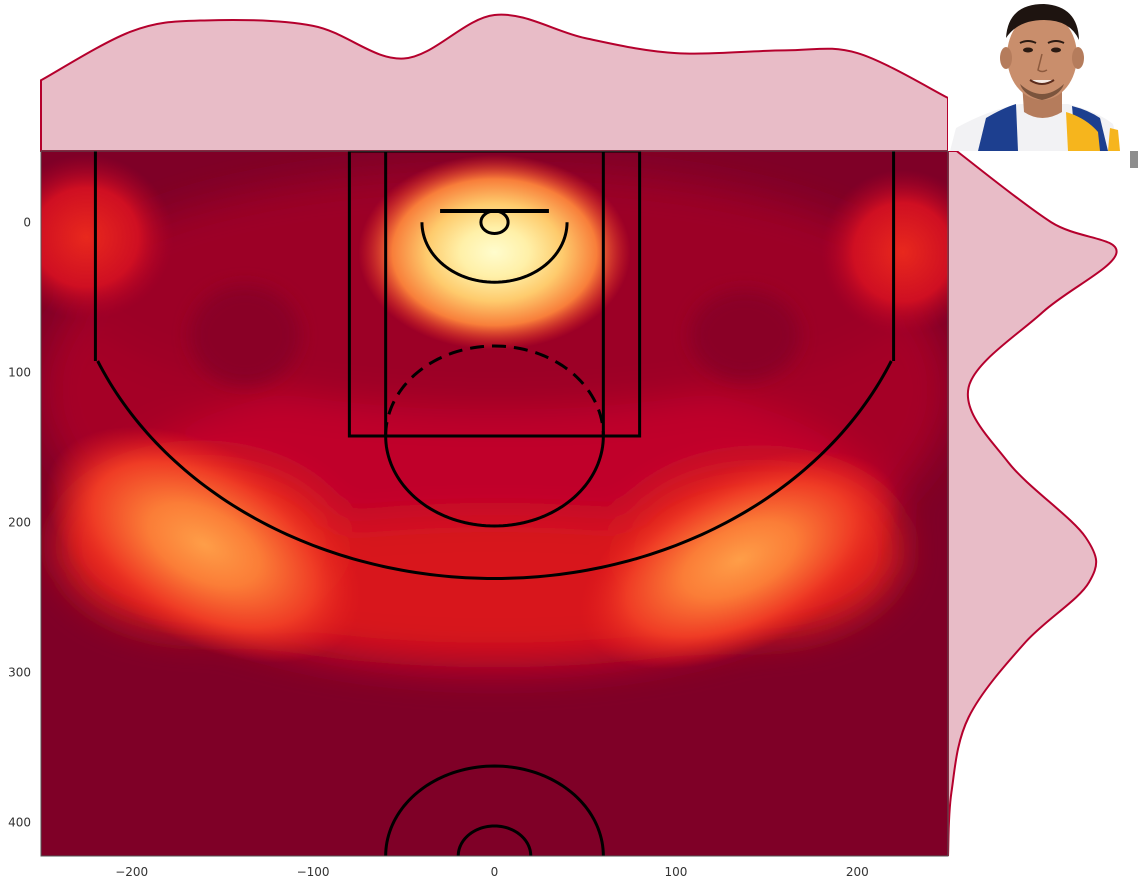 Image resolution: width=1138 pixels, height=888 pixels. I want to click on marginal-y-density, so click(1032, 503).